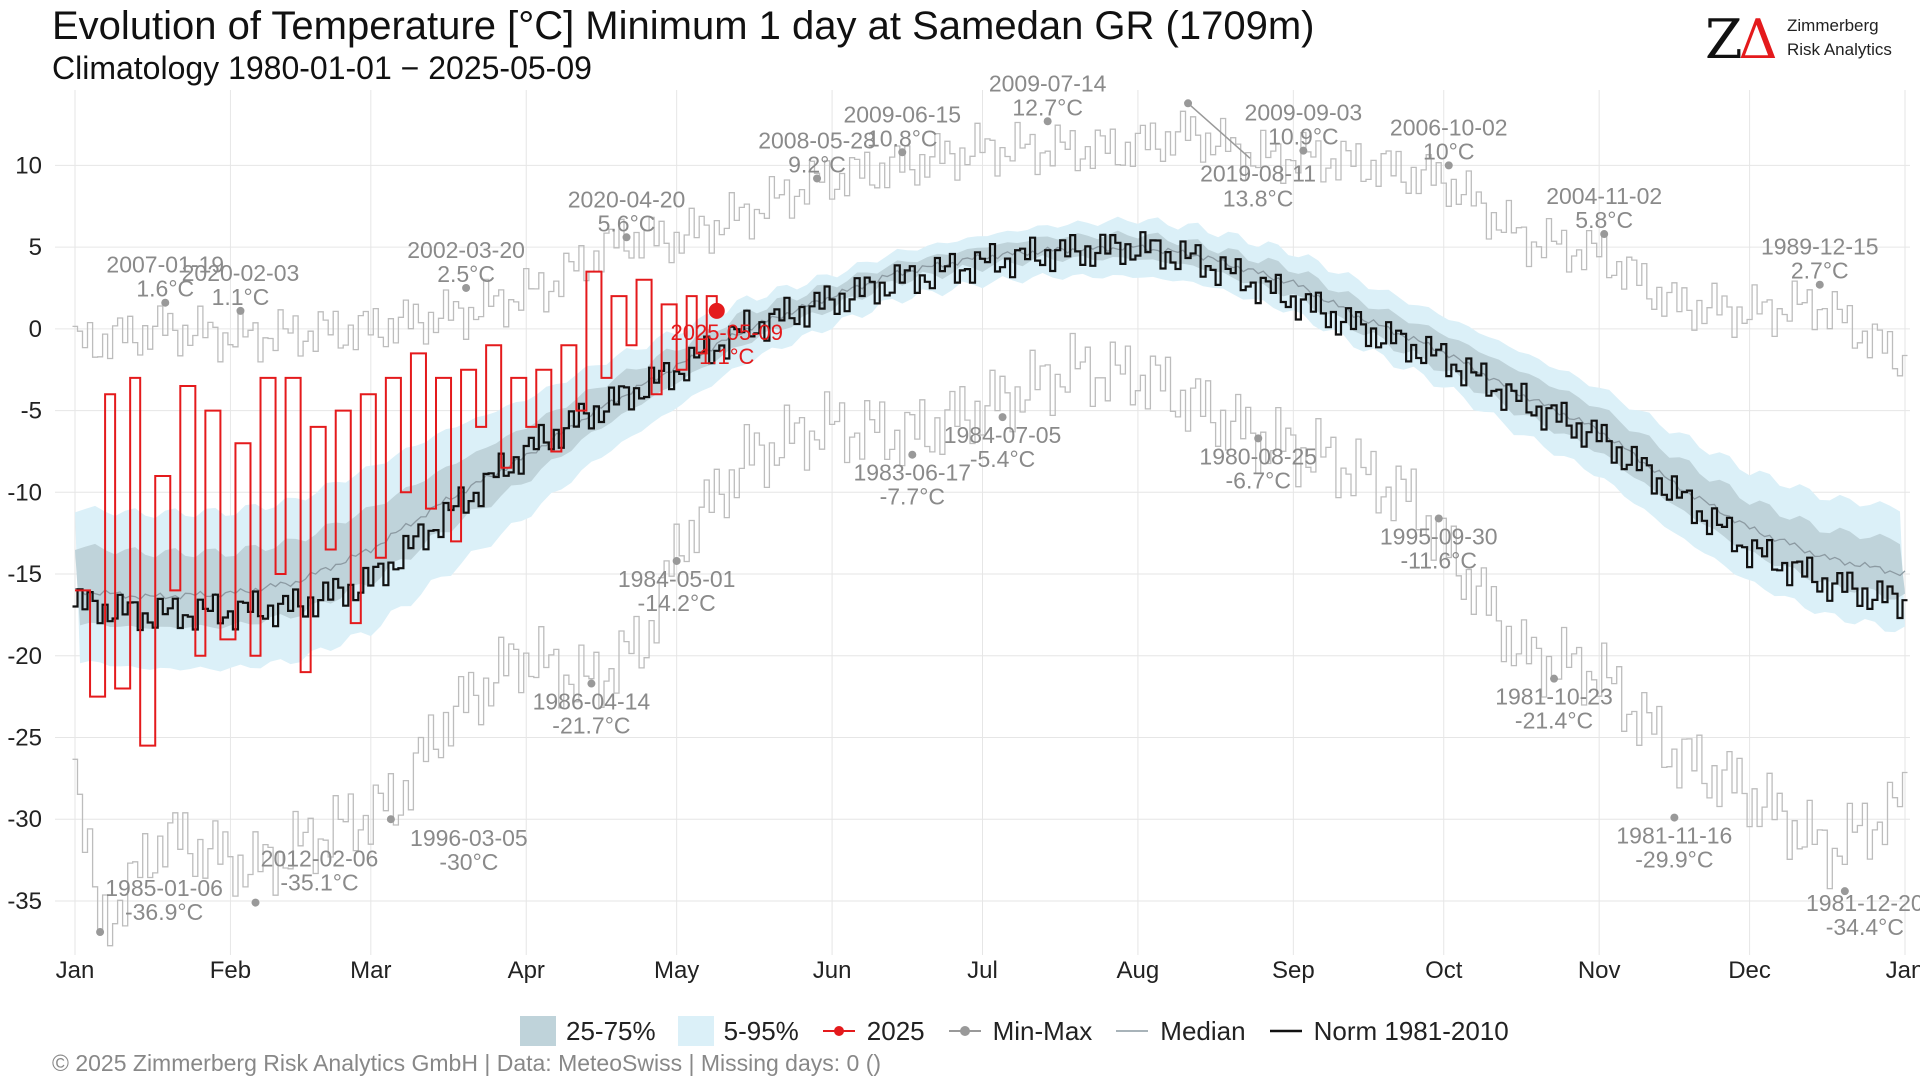  I want to click on record-high-value: 1.6°C, so click(165, 289).